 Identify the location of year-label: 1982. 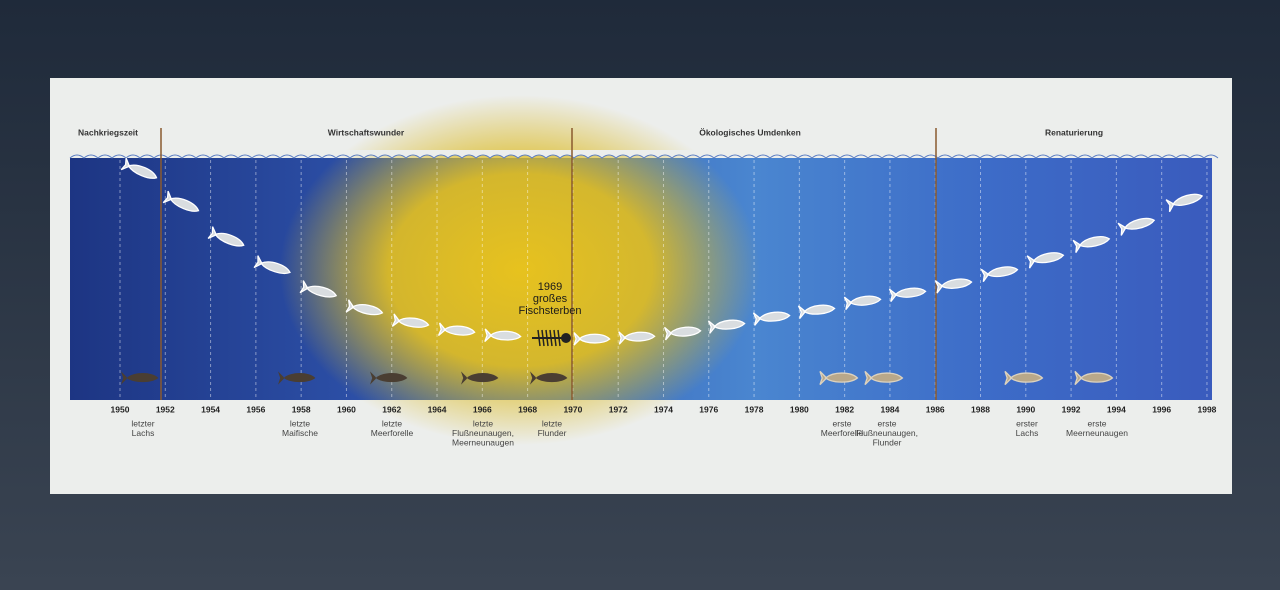
(844, 409).